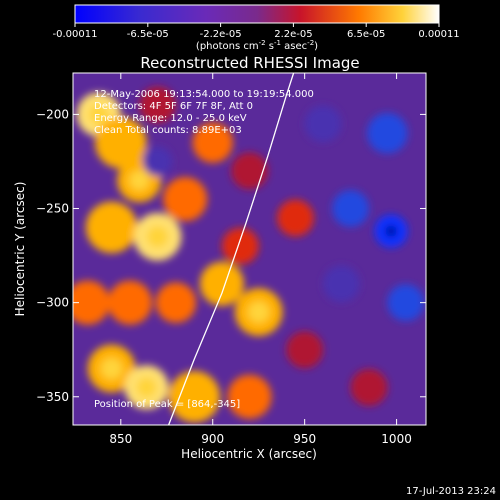 The image size is (500, 500). I want to click on colorbar-tick-label: 2.2e-05, so click(293, 34).